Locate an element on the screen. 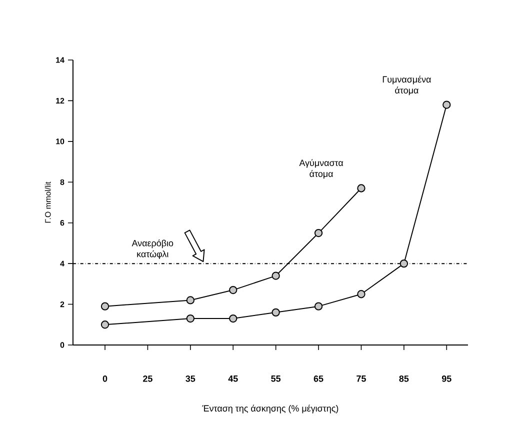 The image size is (525, 431). x-axis-title: Ένταση της άσκησης (% μέγιστης) is located at coordinates (270, 409).